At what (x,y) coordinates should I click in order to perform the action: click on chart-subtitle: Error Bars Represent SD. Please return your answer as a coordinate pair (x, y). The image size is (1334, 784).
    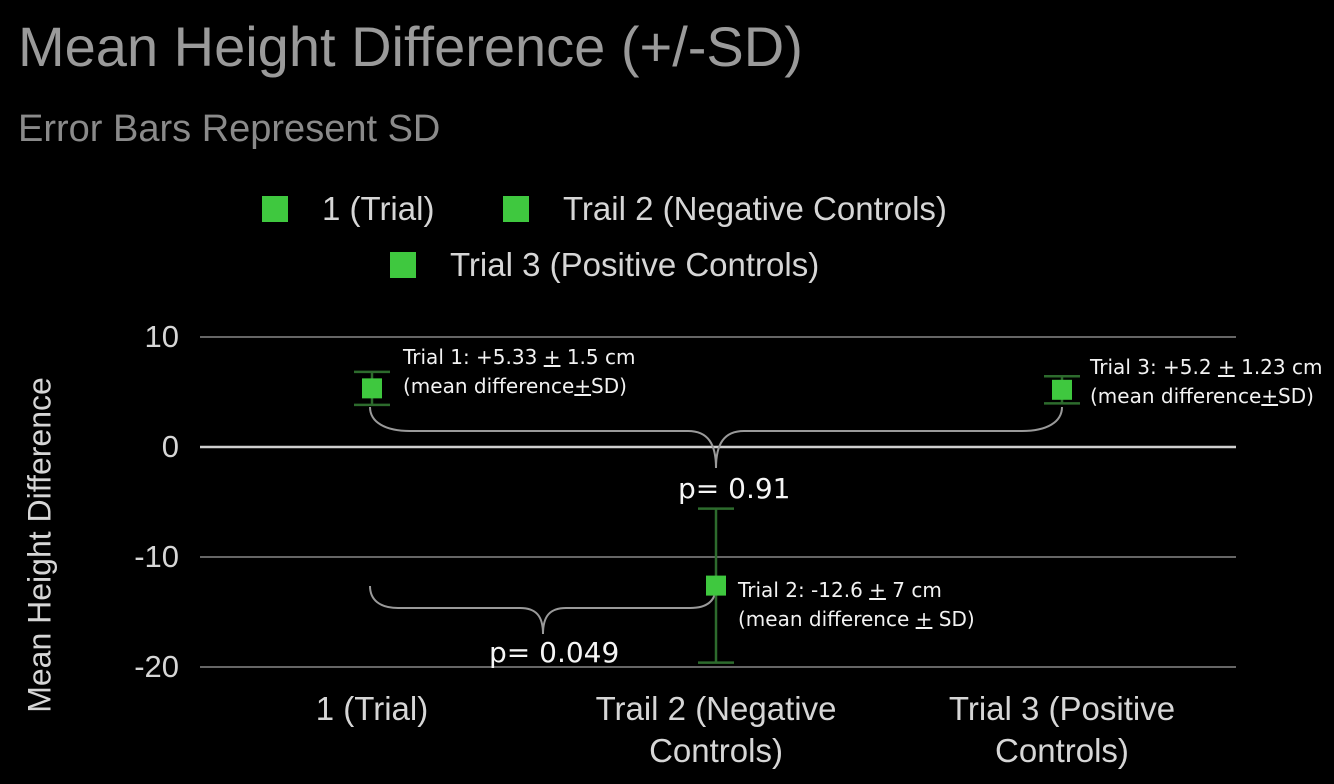
    Looking at the image, I should click on (229, 129).